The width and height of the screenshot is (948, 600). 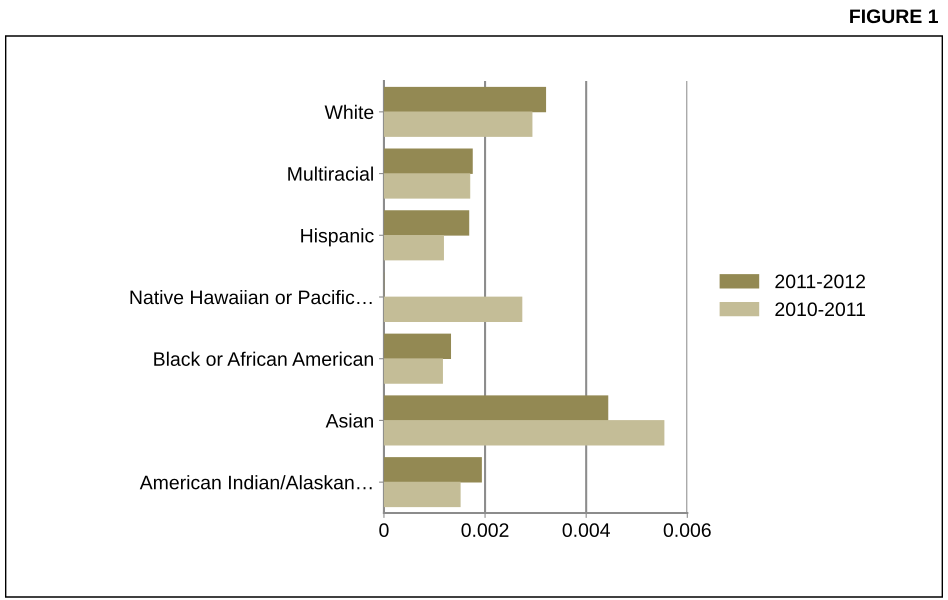 I want to click on y-tick-label: Asian, so click(x=349, y=420).